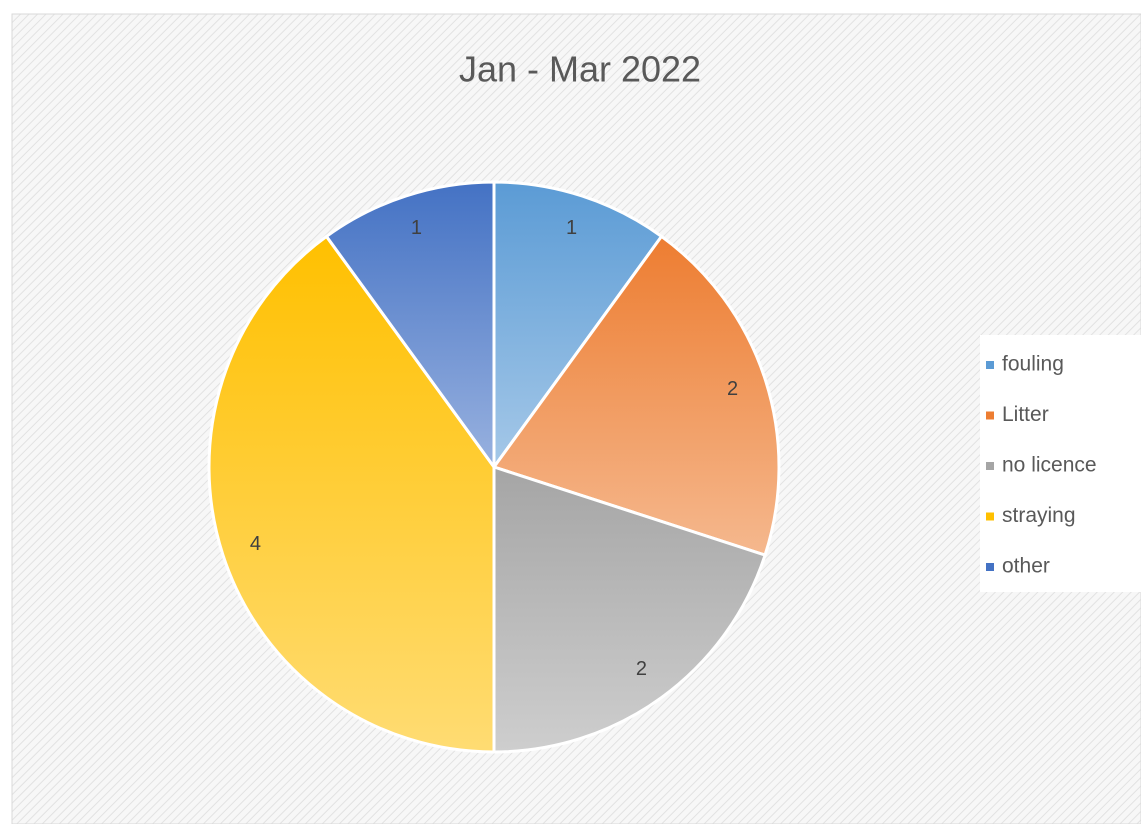 The image size is (1141, 824). I want to click on legend-label: fouling, so click(1033, 364).